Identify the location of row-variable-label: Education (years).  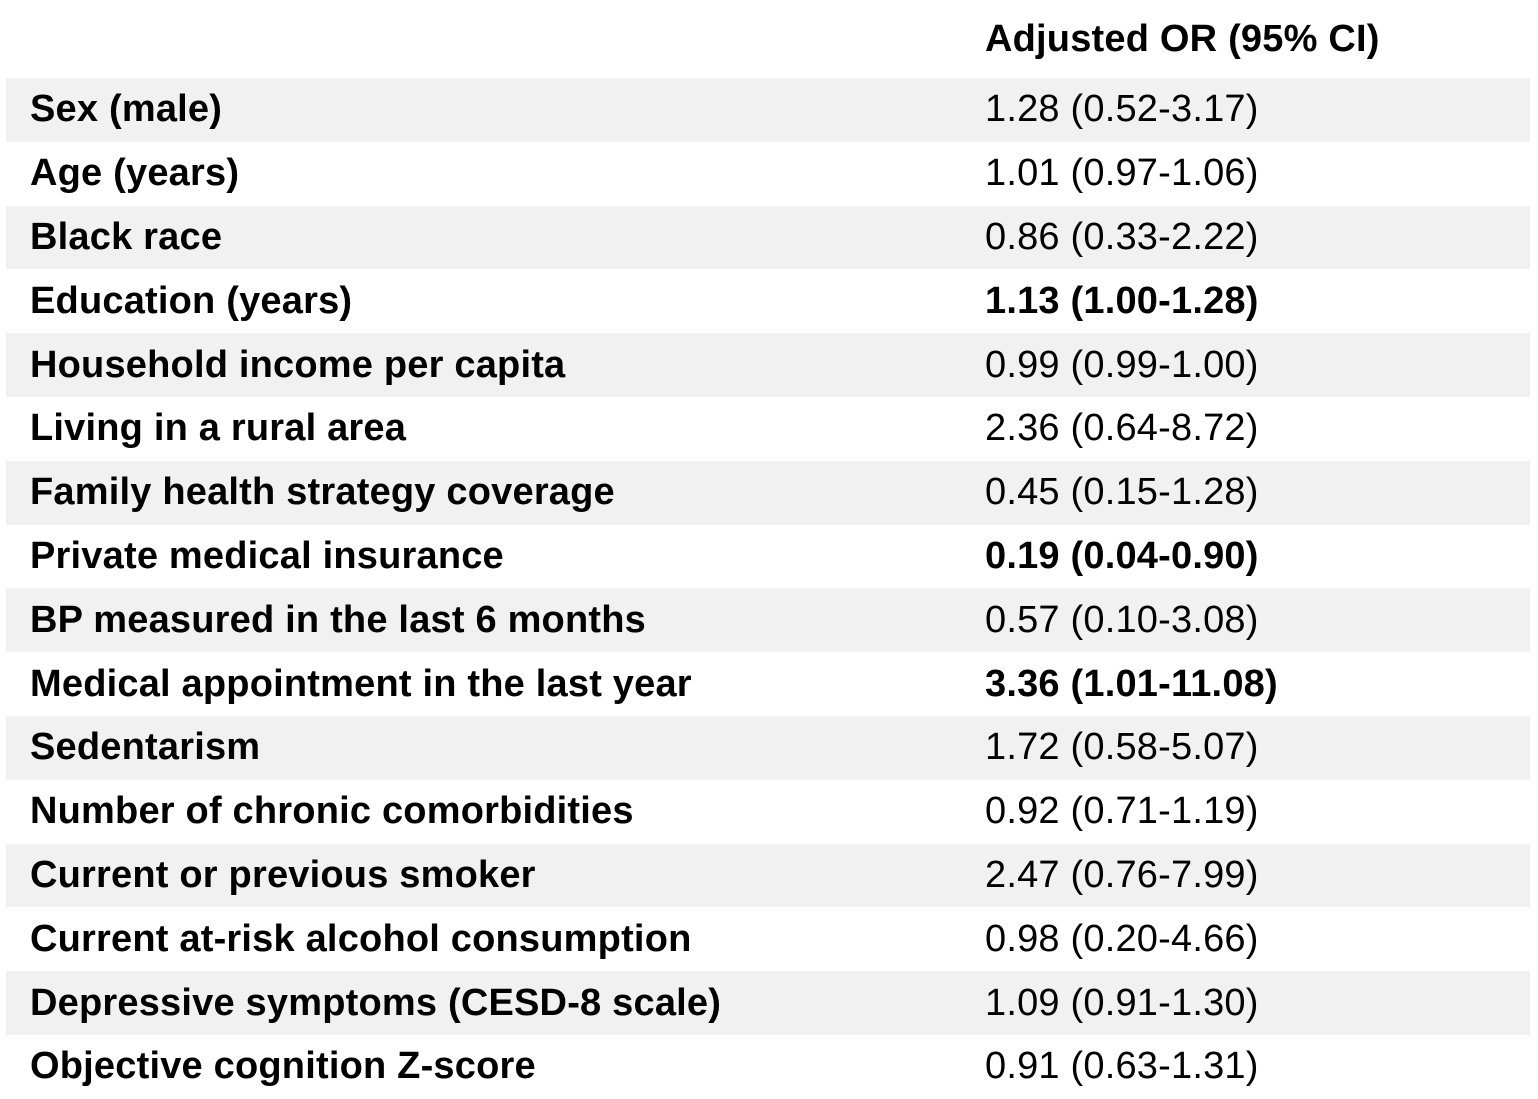
(191, 300).